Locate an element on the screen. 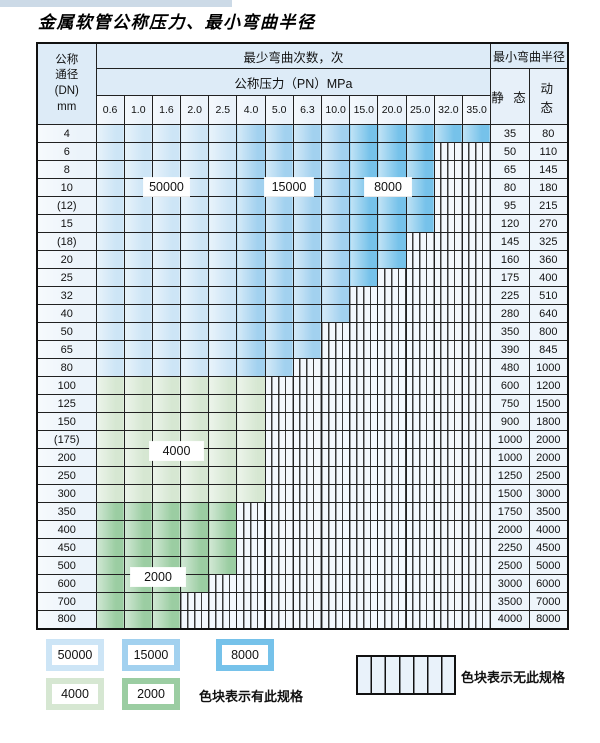 Image resolution: width=600 pixels, height=743 pixels. dn-cell: 50 is located at coordinates (66, 331).